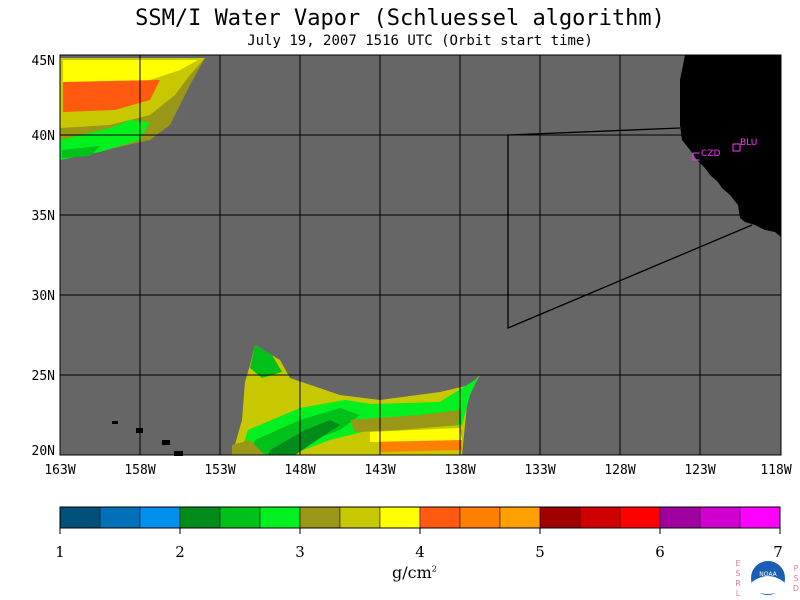 Image resolution: width=800 pixels, height=600 pixels. I want to click on y-axis-ticks: 45N 40N 35N 30N 25N 20N, so click(43, 256).